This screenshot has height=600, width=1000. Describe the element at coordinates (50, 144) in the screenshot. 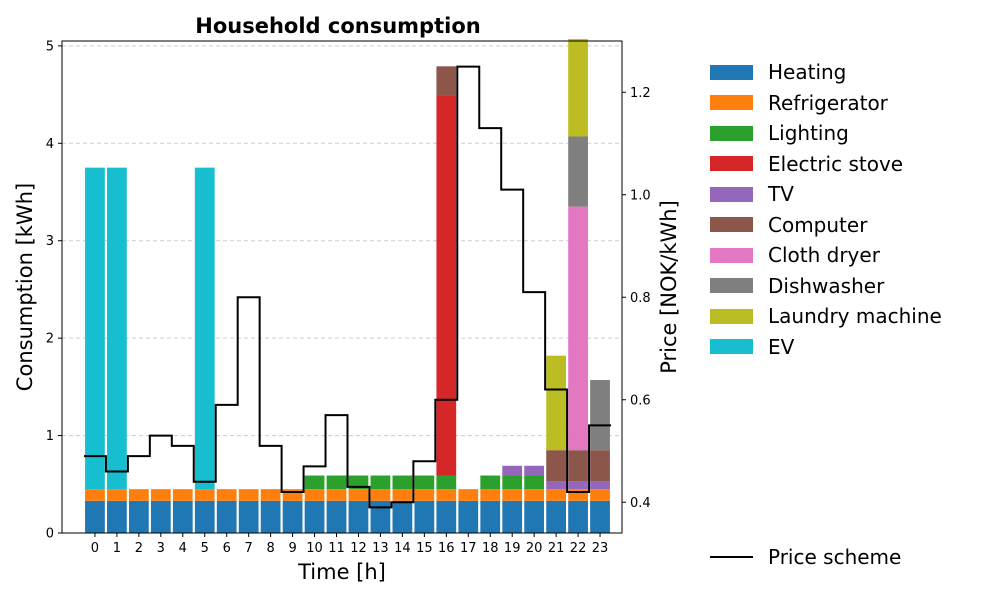

I see `y-tick-label: 4` at that location.